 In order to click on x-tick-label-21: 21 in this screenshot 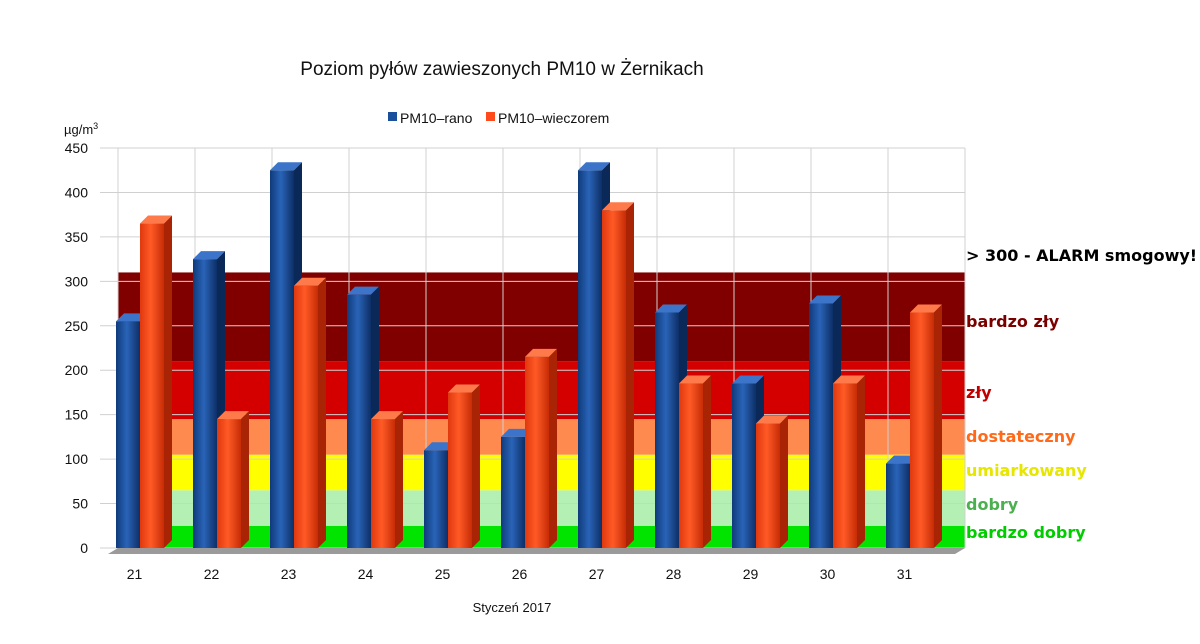, I will do `click(135, 574)`.